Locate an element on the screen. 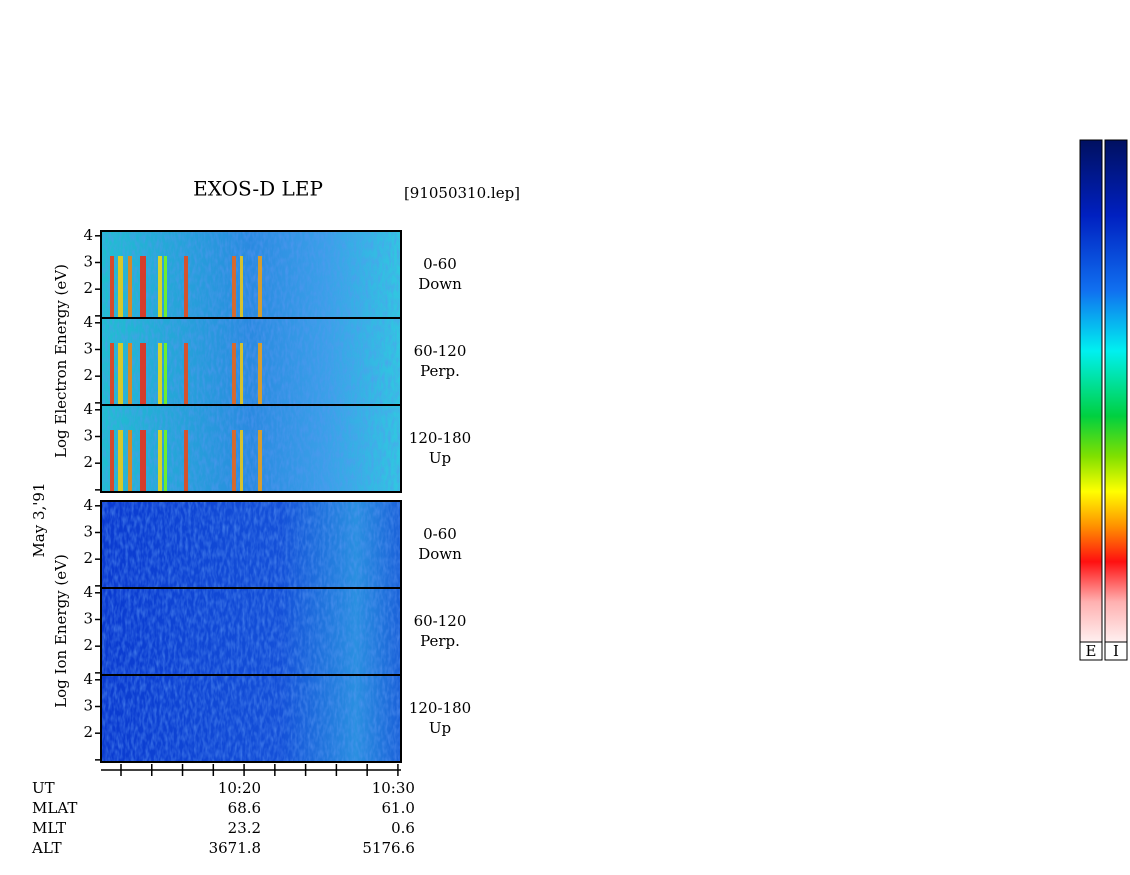 This screenshot has width=1130, height=875. color-bar-label: I is located at coordinates (1116, 651).